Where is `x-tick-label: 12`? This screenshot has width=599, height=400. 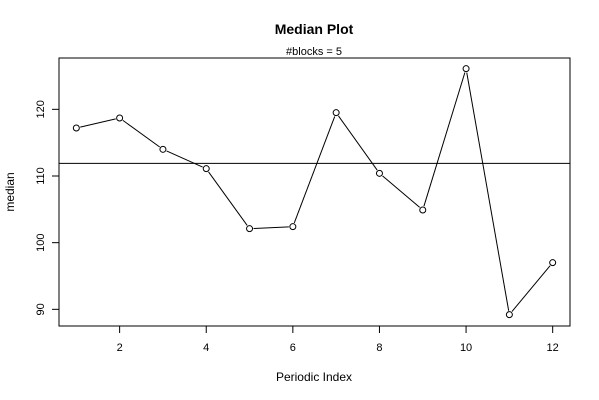
x-tick-label: 12 is located at coordinates (553, 348).